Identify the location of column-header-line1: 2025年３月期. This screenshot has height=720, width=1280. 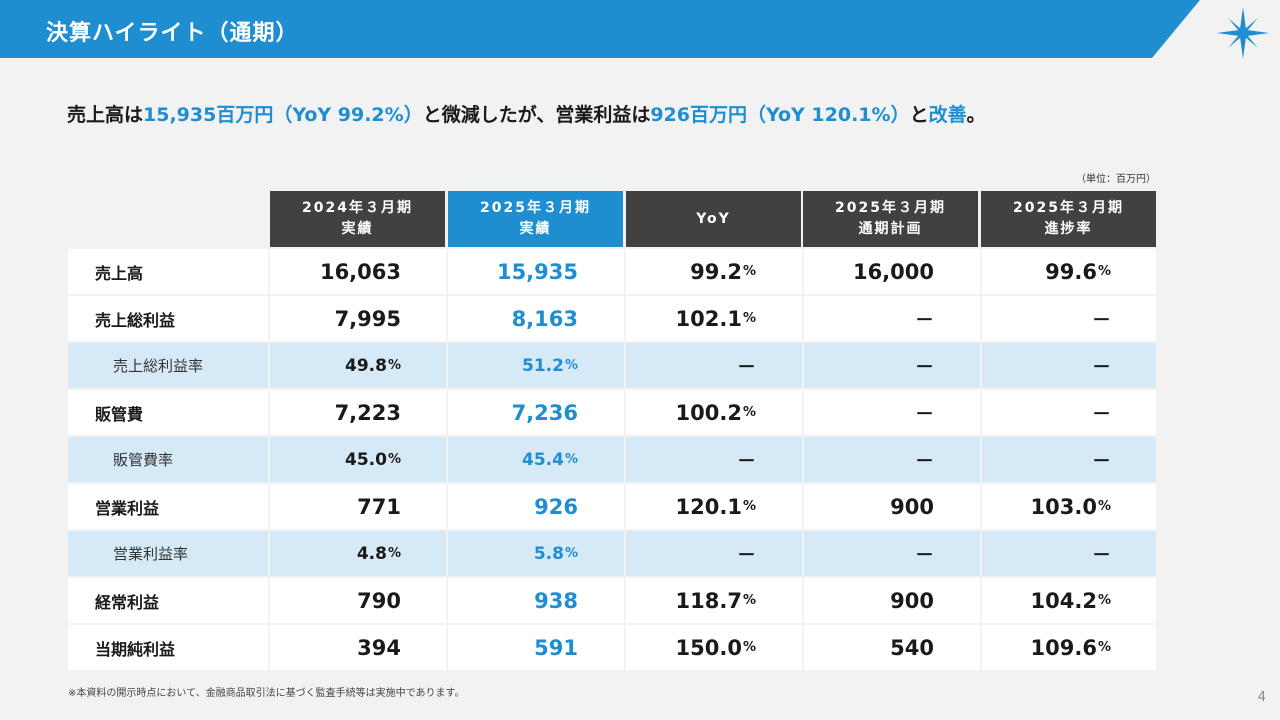
(535, 208).